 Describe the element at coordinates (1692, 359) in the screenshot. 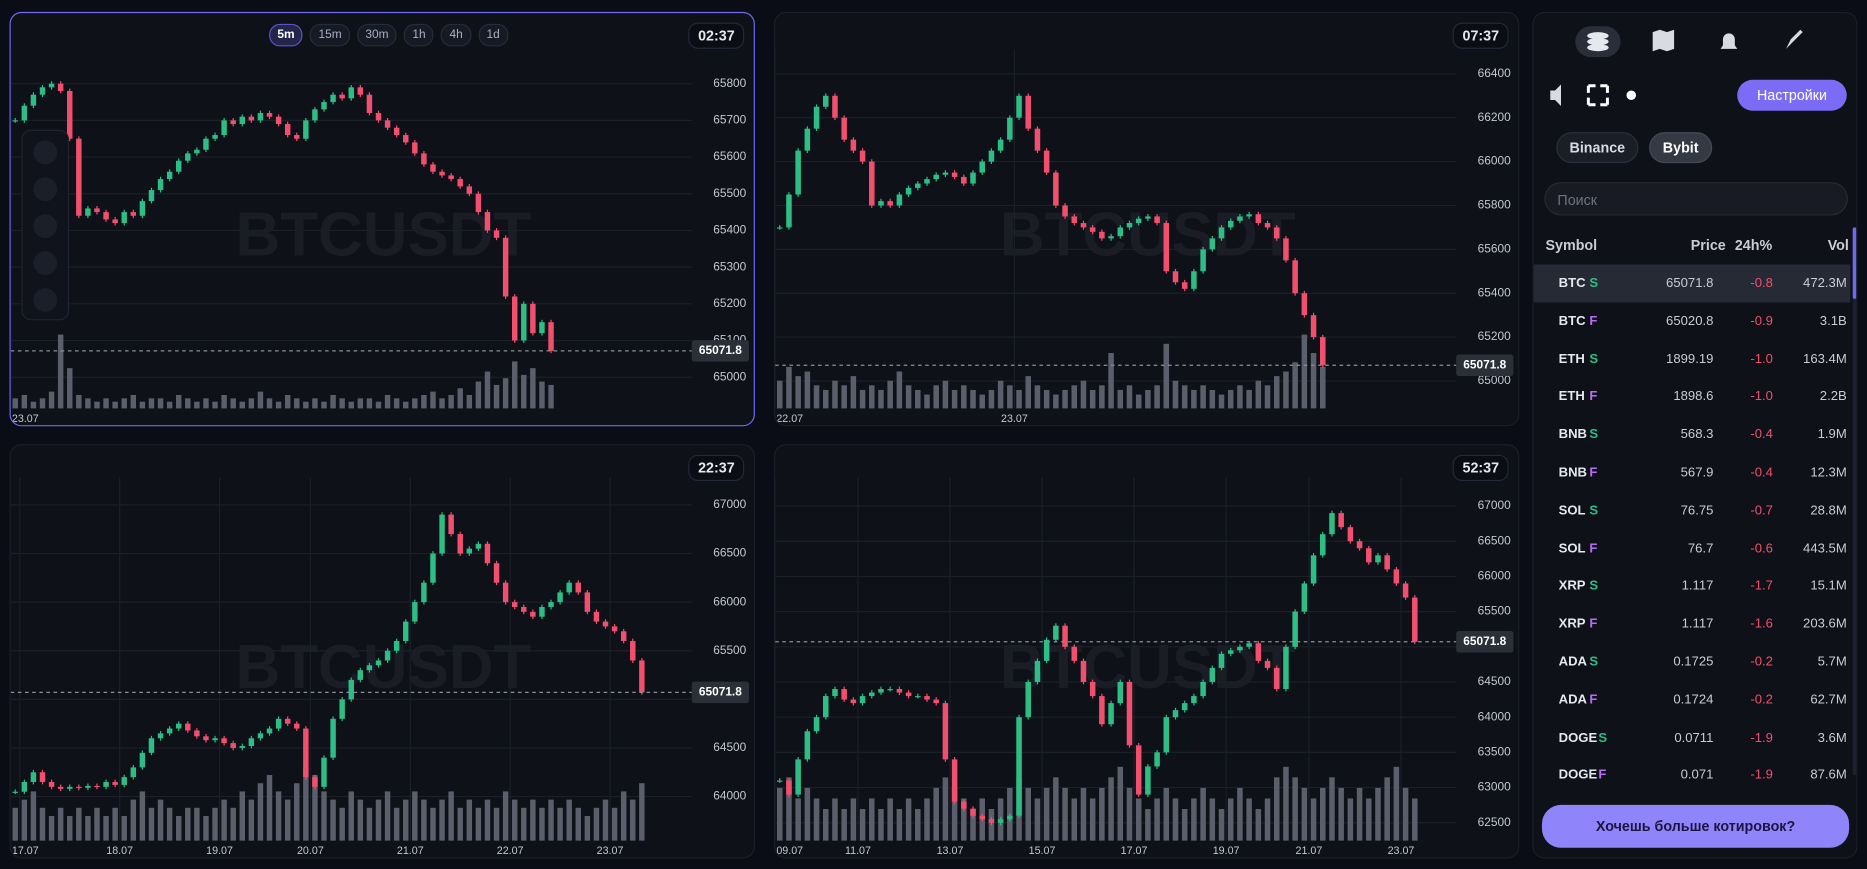

I see `quote-row: ETH S 1899.19 -1.0 163.4M` at that location.